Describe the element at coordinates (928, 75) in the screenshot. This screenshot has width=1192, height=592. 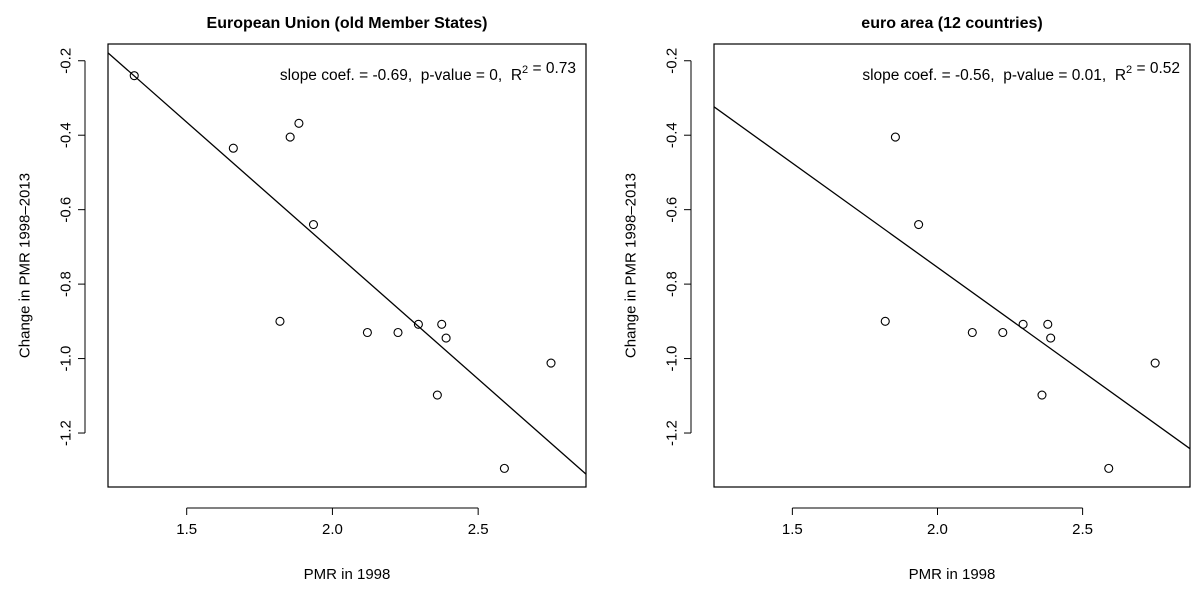
I see `slope-coef-label: slope coef. = -0.56,` at that location.